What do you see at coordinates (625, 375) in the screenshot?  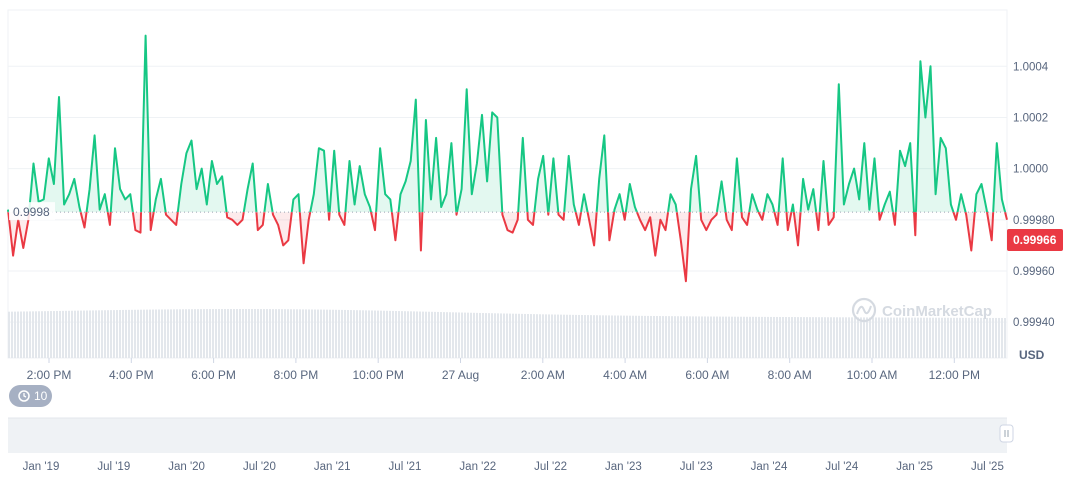 I see `x-tick-label: 4:00 AM` at bounding box center [625, 375].